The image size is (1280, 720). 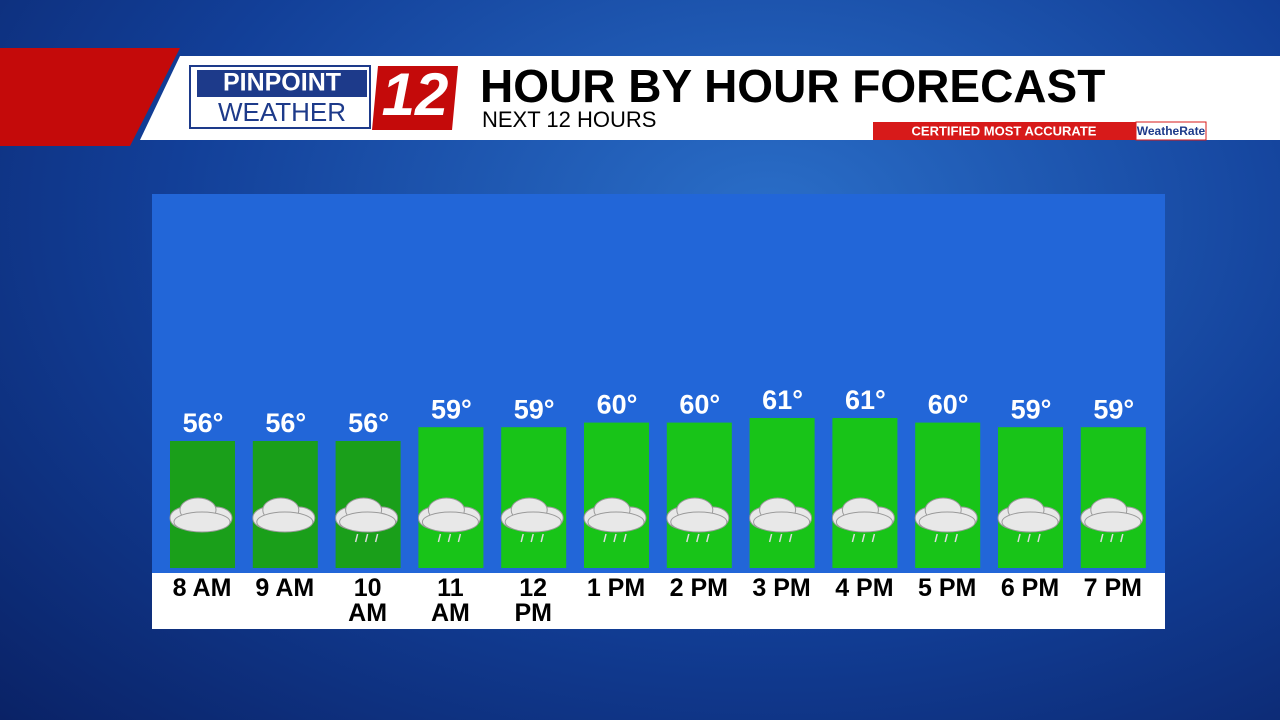 I want to click on x-tick-label: 1 PM, so click(x=616, y=588).